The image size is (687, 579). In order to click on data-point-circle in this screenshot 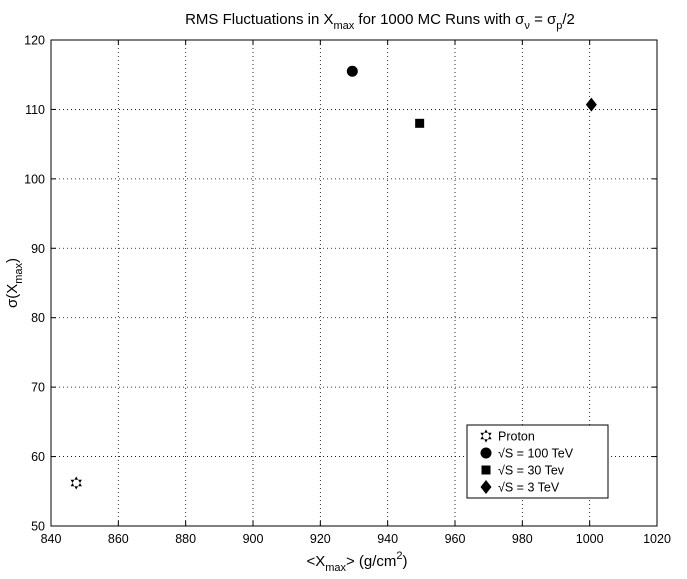, I will do `click(352, 71)`.